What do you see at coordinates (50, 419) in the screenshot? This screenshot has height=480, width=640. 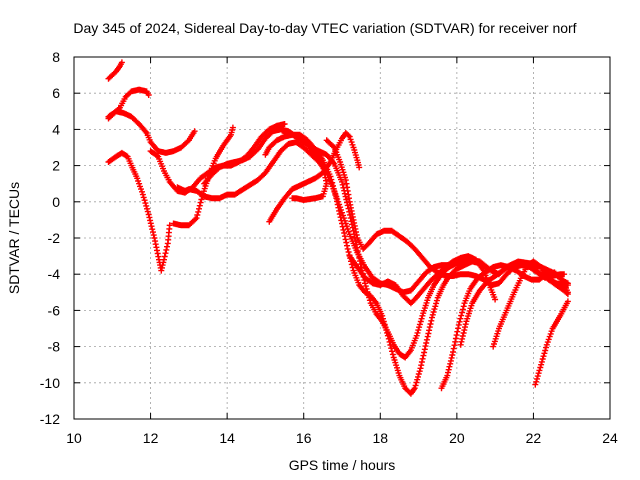 I see `y-tick-label: -12` at bounding box center [50, 419].